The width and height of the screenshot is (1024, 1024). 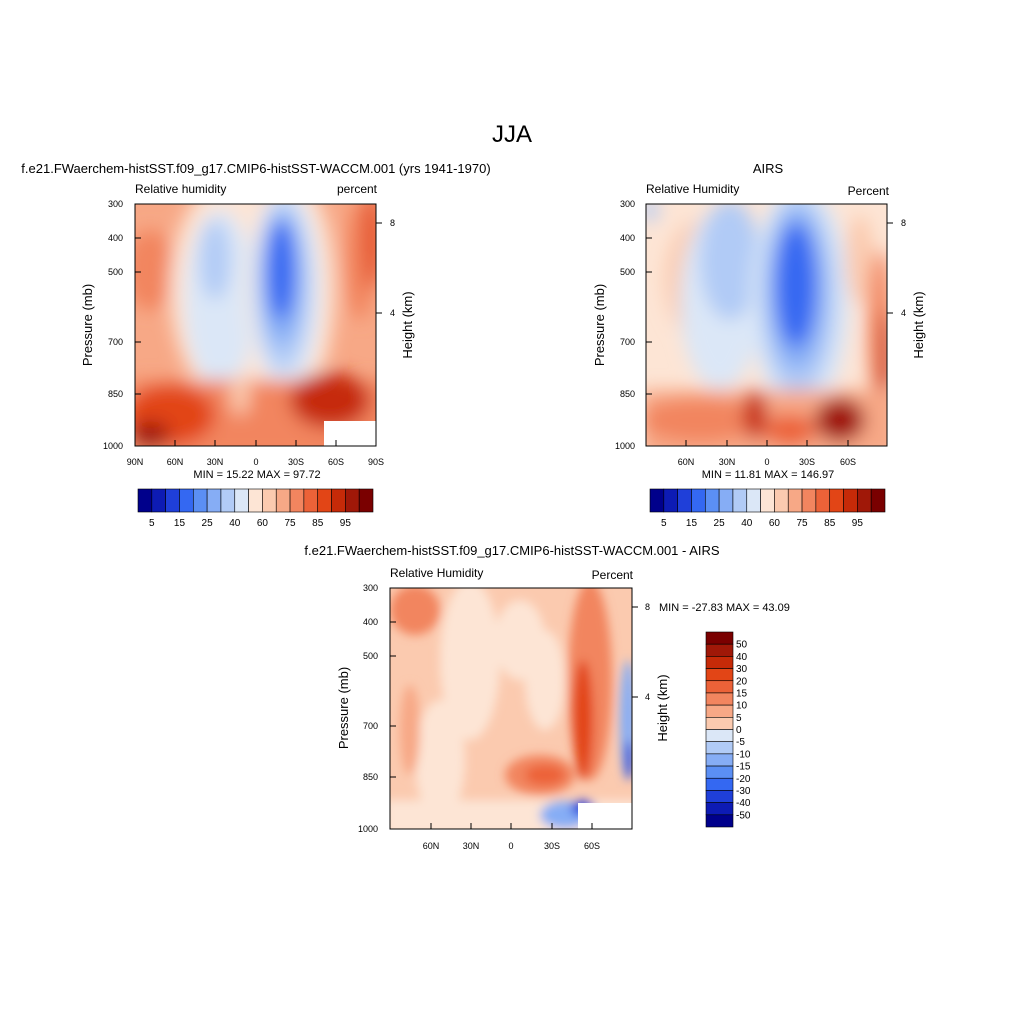 I want to click on colorbar-label: -10, so click(x=743, y=754).